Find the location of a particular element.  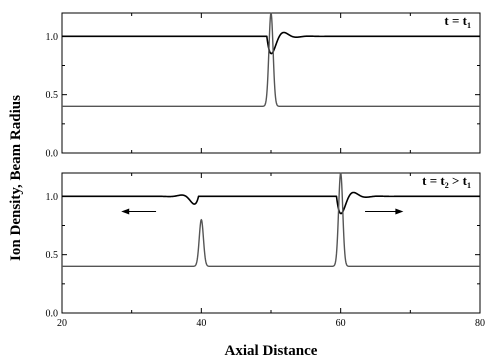

arrow-left-head is located at coordinates (125, 211).